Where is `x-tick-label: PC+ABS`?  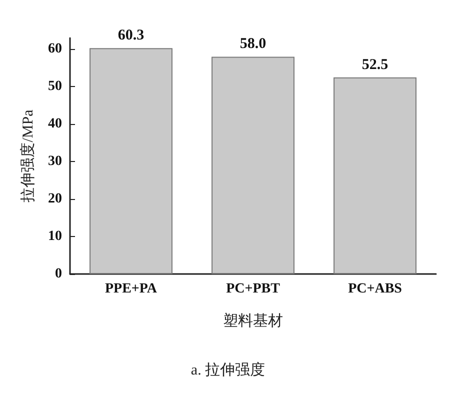 x-tick-label: PC+ABS is located at coordinates (375, 289).